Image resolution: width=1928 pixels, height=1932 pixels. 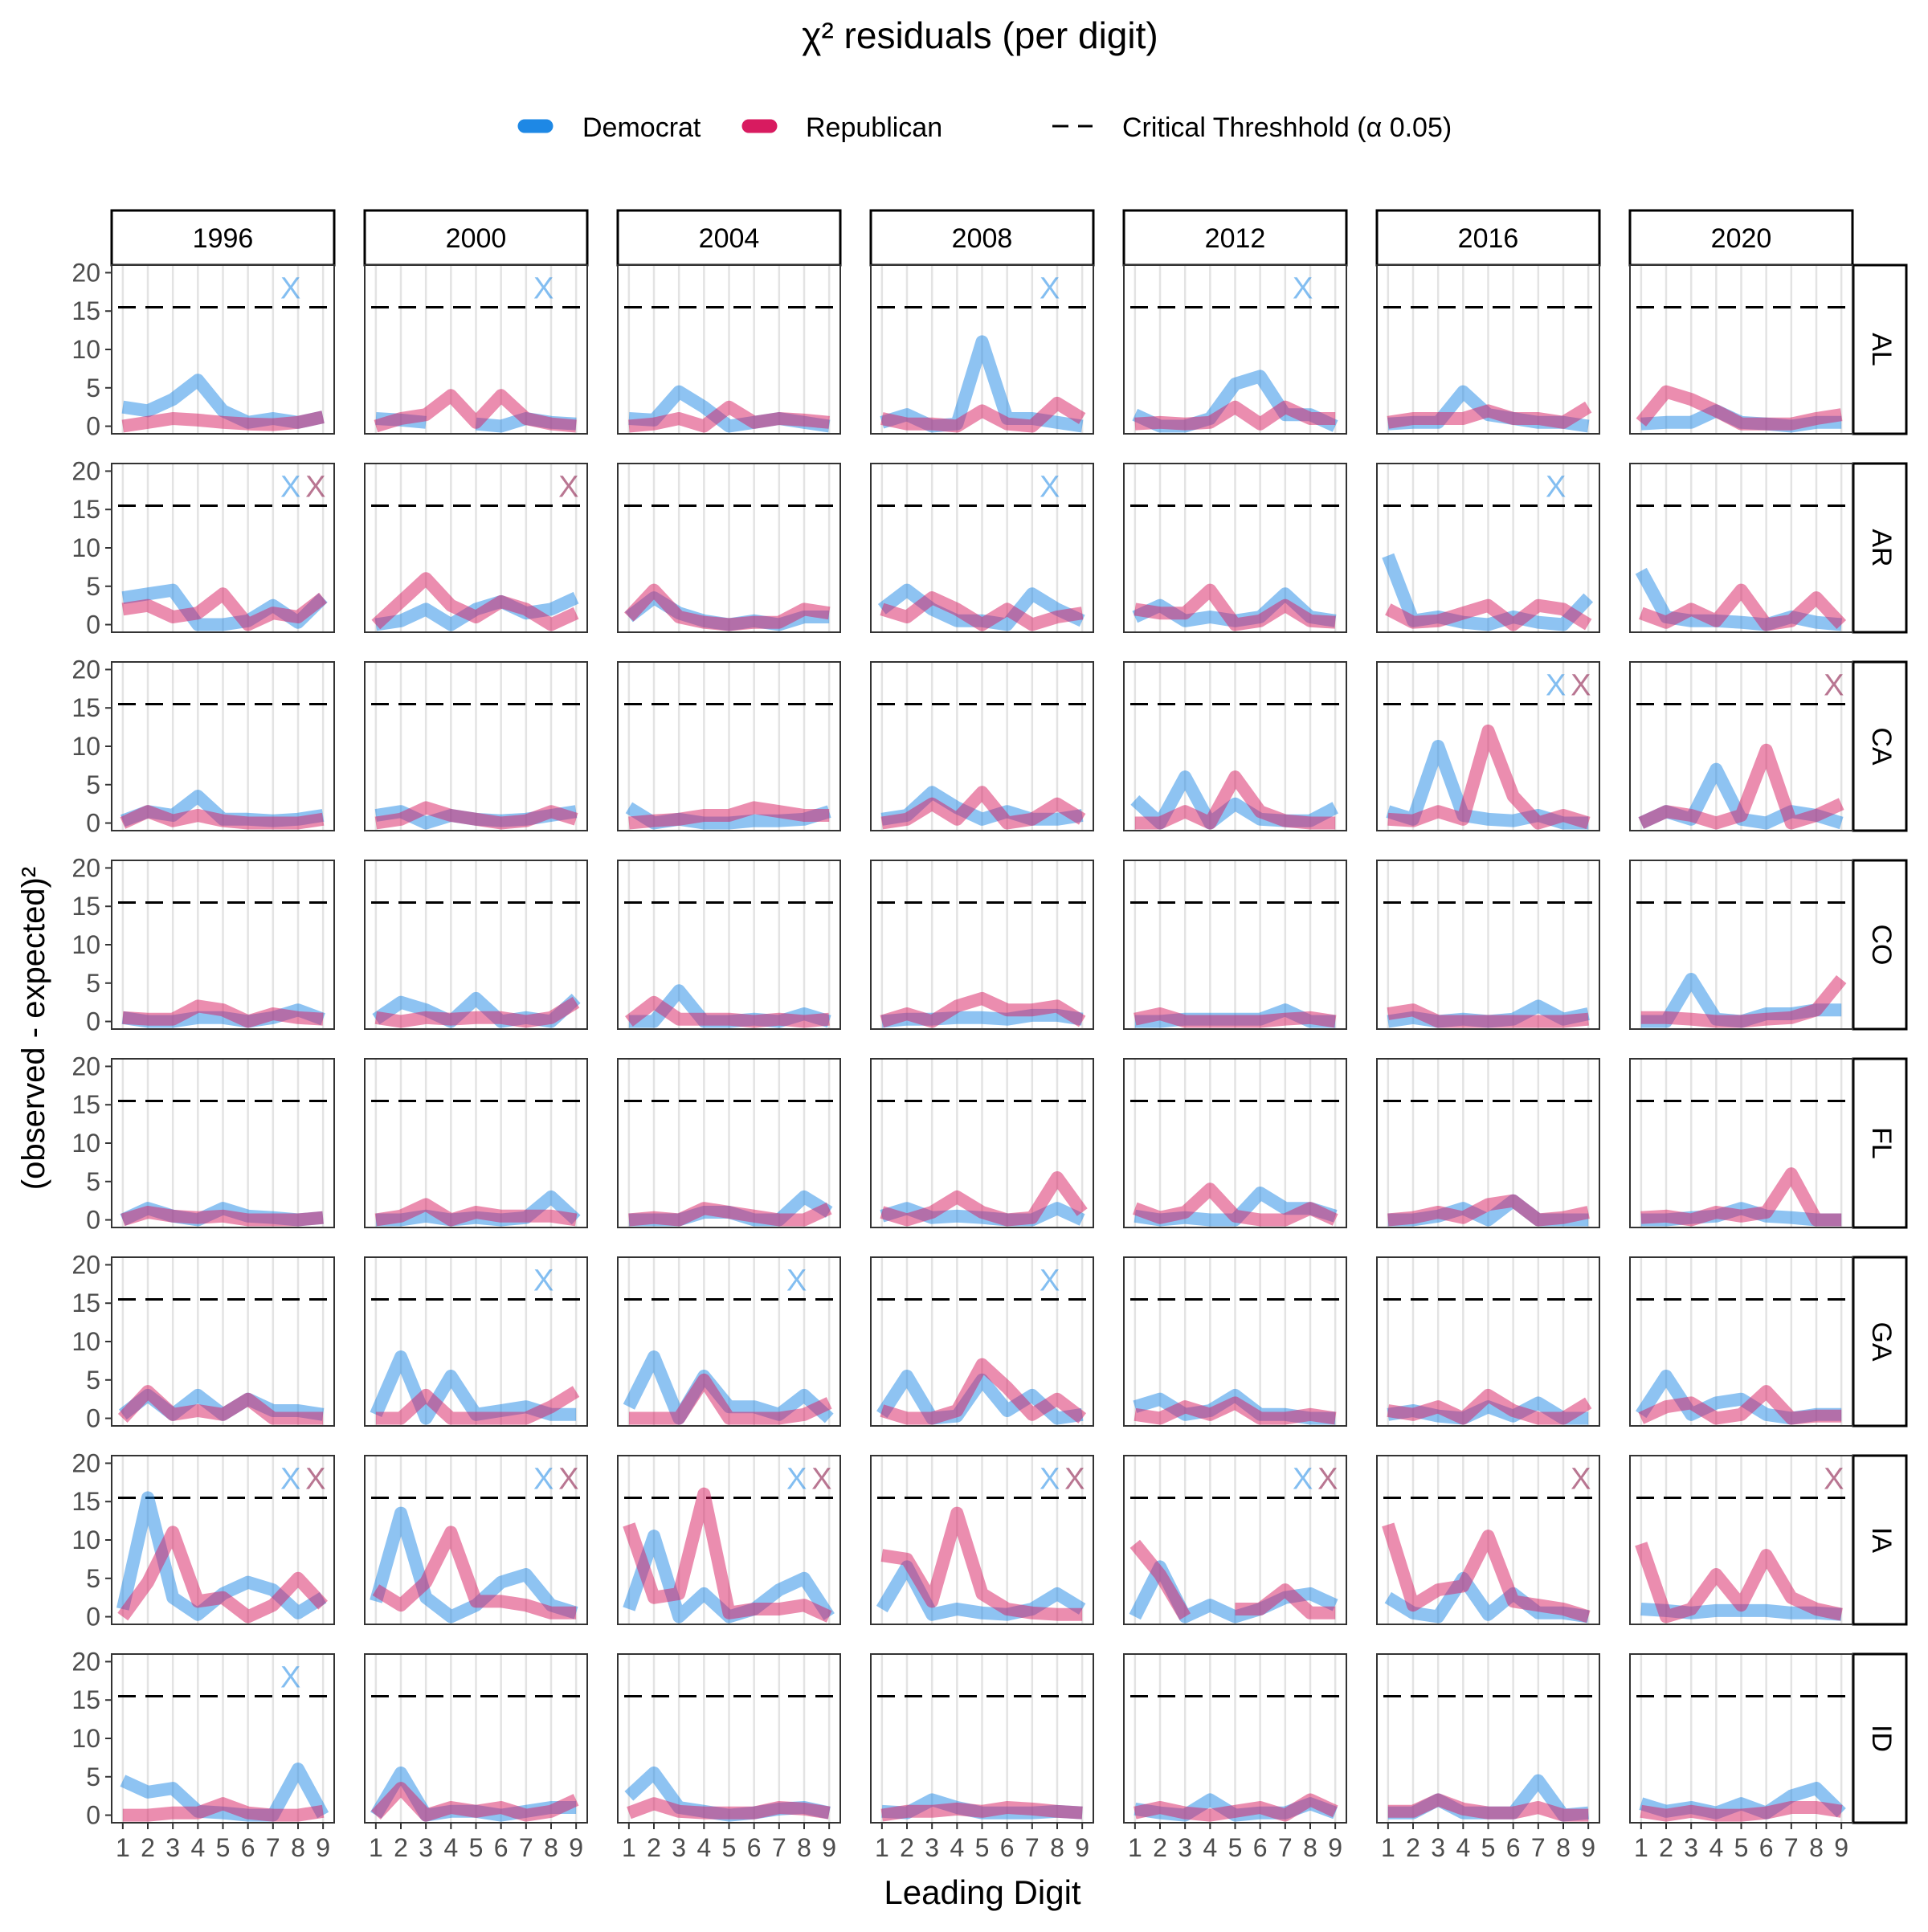 What do you see at coordinates (1817, 1847) in the screenshot?
I see `x-tick-label: 8` at bounding box center [1817, 1847].